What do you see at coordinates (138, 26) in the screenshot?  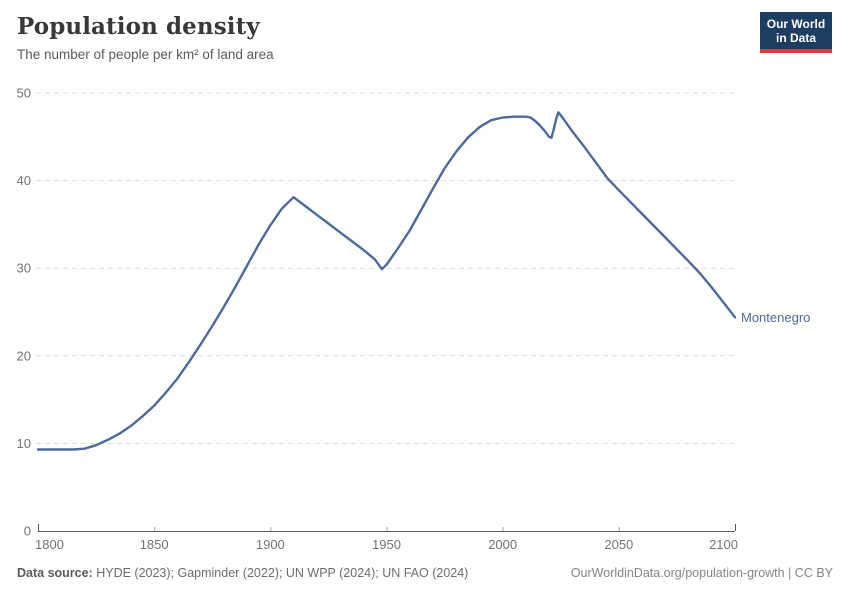 I see `chart-title: Population density` at bounding box center [138, 26].